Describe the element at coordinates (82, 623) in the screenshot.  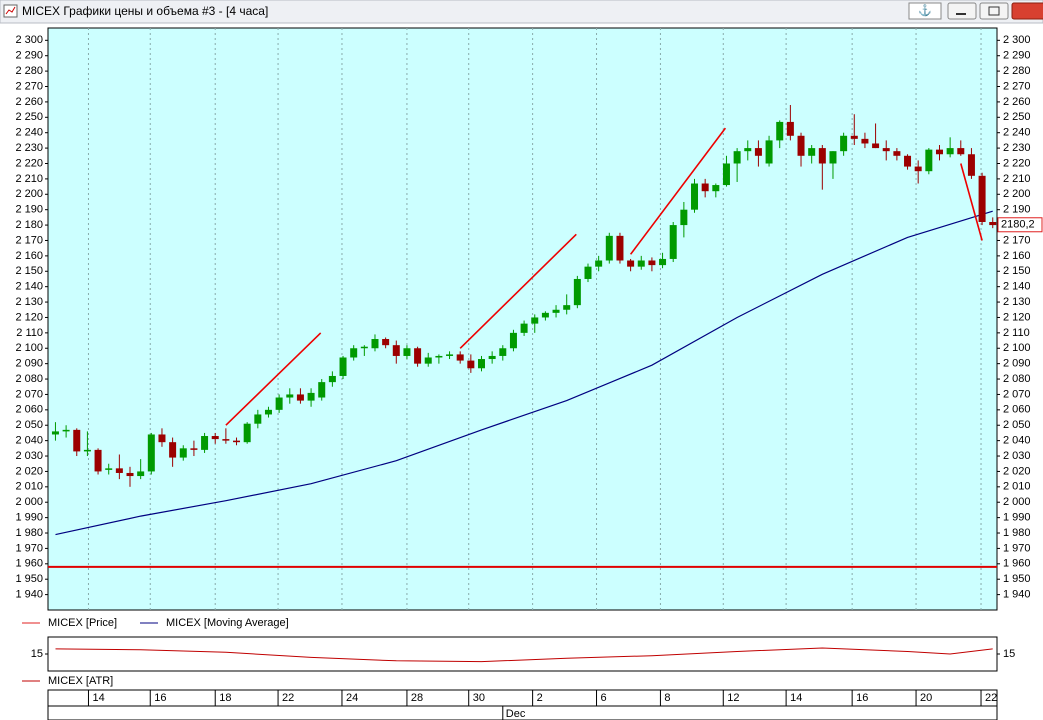
I see `legend-label: MICEX [Price]` at that location.